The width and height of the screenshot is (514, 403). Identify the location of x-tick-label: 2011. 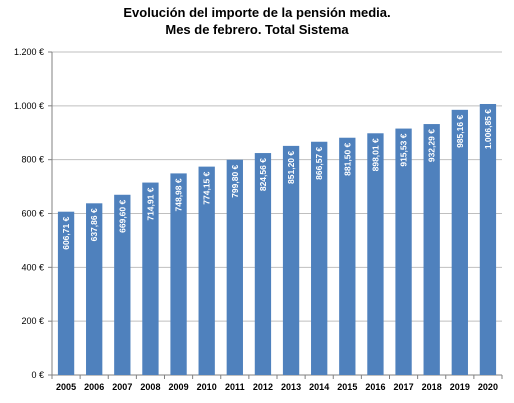
(235, 387).